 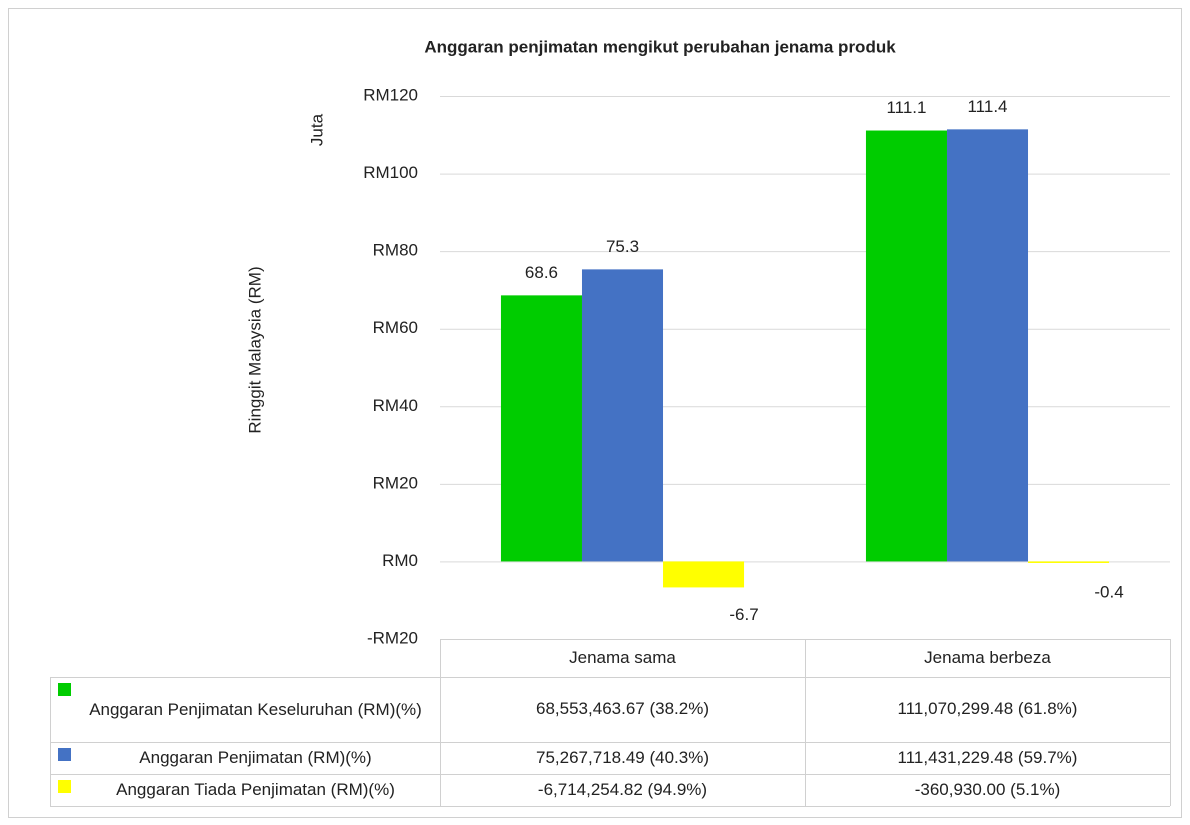 What do you see at coordinates (400, 560) in the screenshot?
I see `y-tick-label: RM0` at bounding box center [400, 560].